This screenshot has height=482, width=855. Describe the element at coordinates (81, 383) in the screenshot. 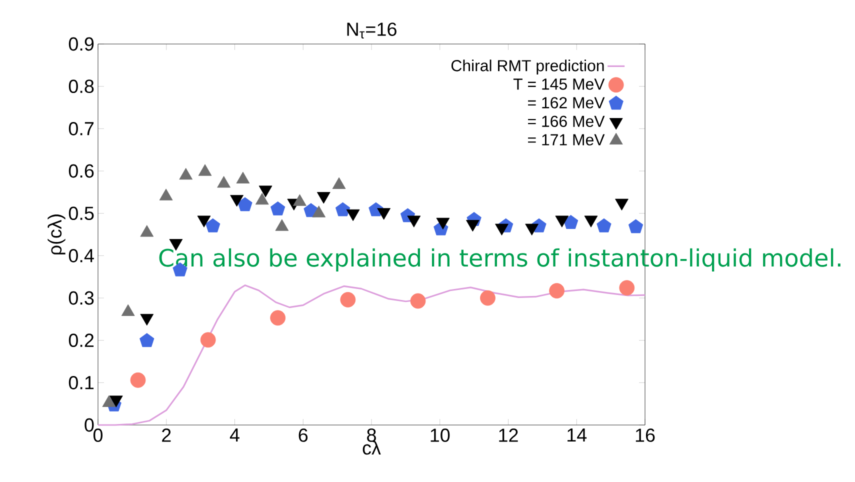

I see `y-tick-label: 0.1` at that location.